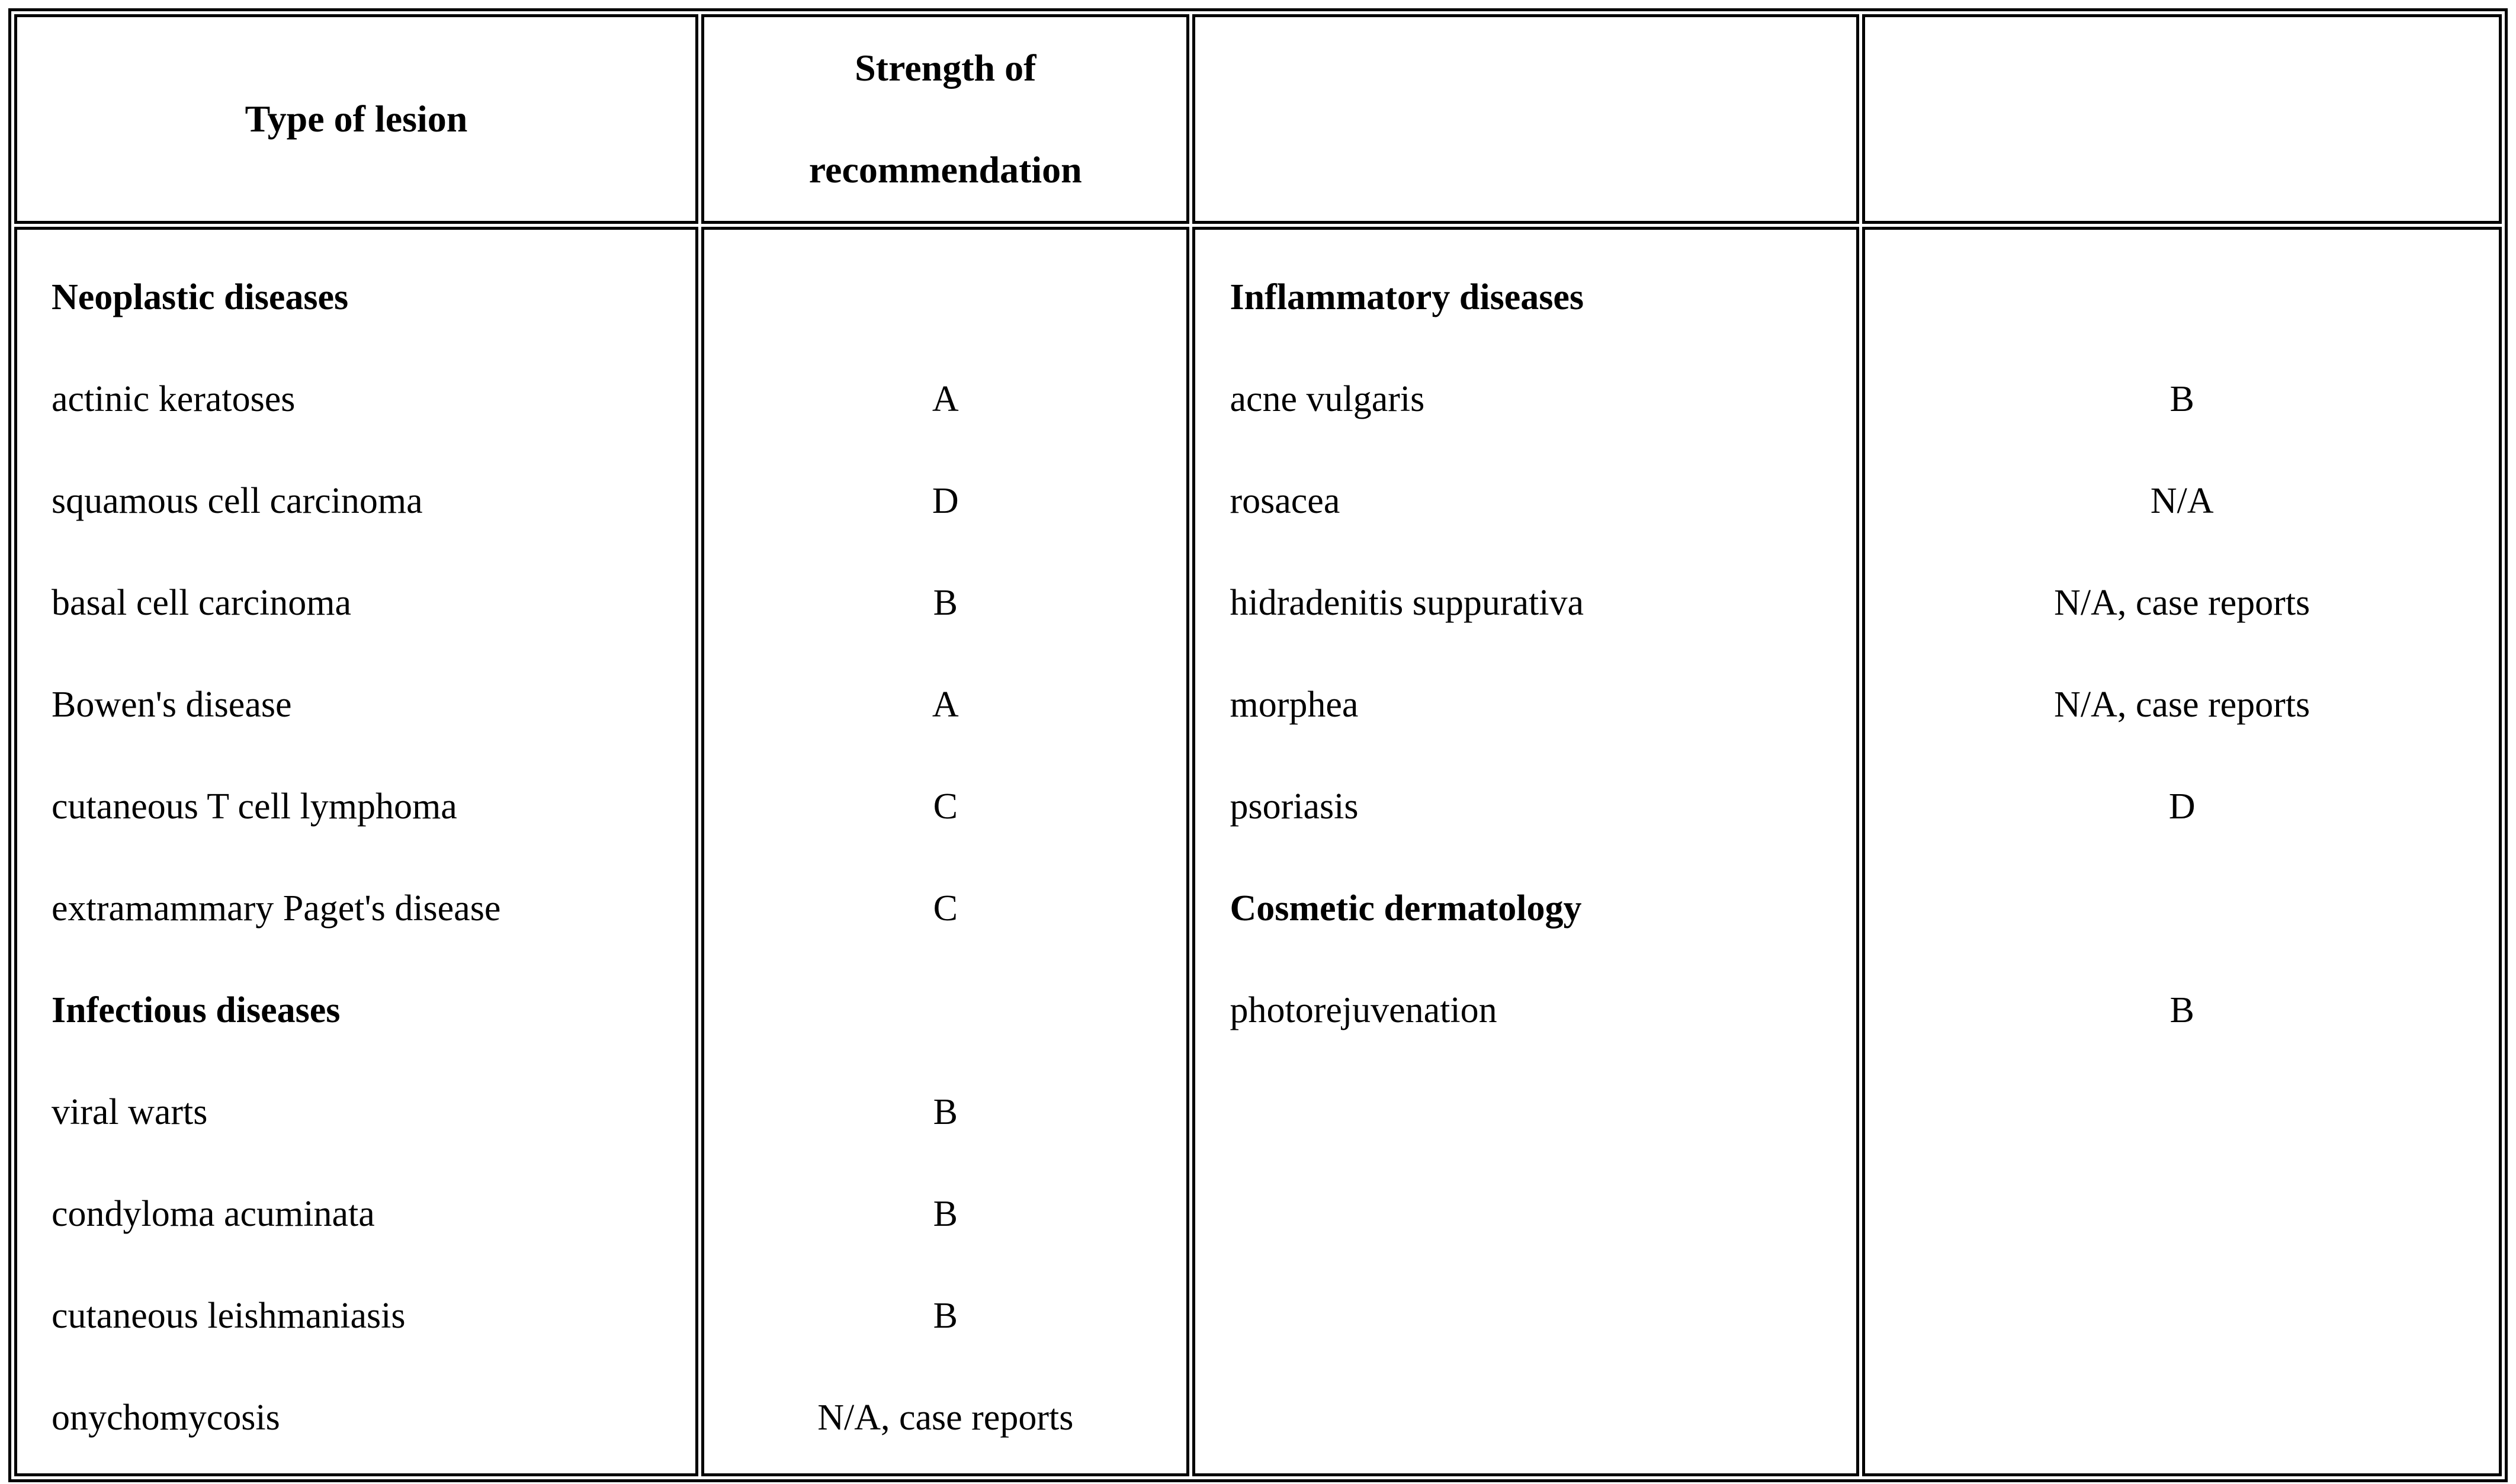 The height and width of the screenshot is (1484, 2516). What do you see at coordinates (1407, 603) in the screenshot?
I see `lesion-name: hidradenitis suppurativa` at bounding box center [1407, 603].